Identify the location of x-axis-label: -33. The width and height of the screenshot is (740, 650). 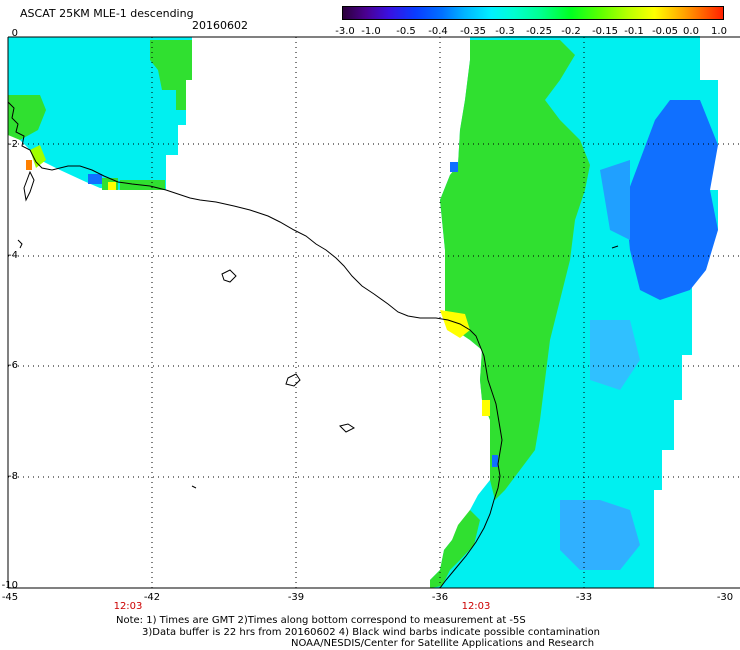
(584, 597).